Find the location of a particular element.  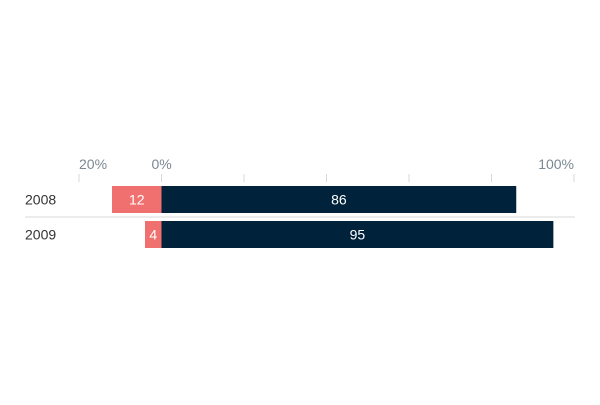

bar-positive-2008 is located at coordinates (339, 199).